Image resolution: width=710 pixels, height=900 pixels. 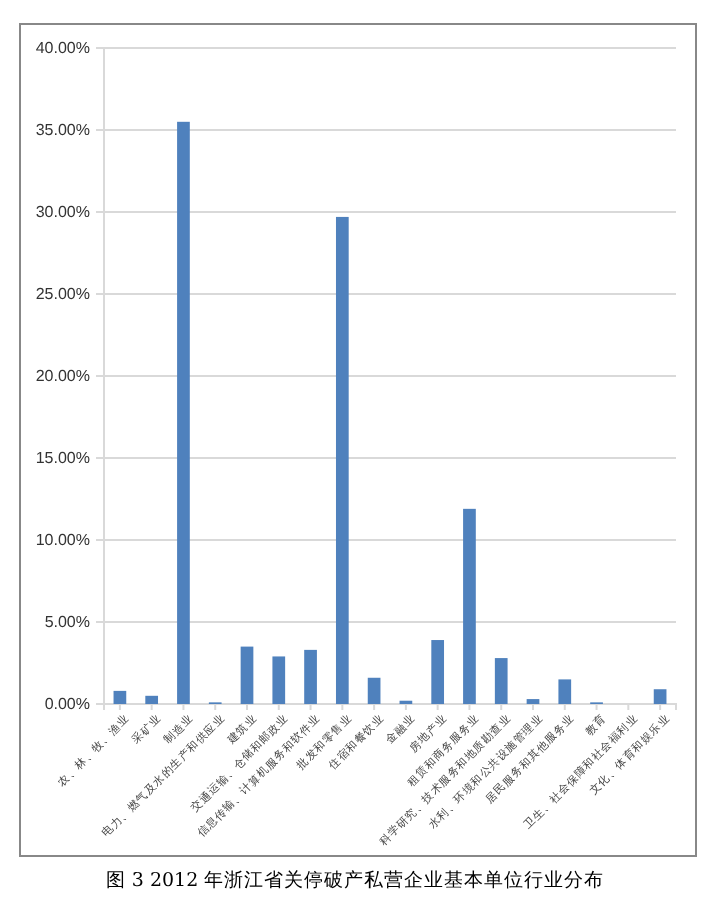 I want to click on y-tick-label: 0.00%, so click(x=67, y=704).